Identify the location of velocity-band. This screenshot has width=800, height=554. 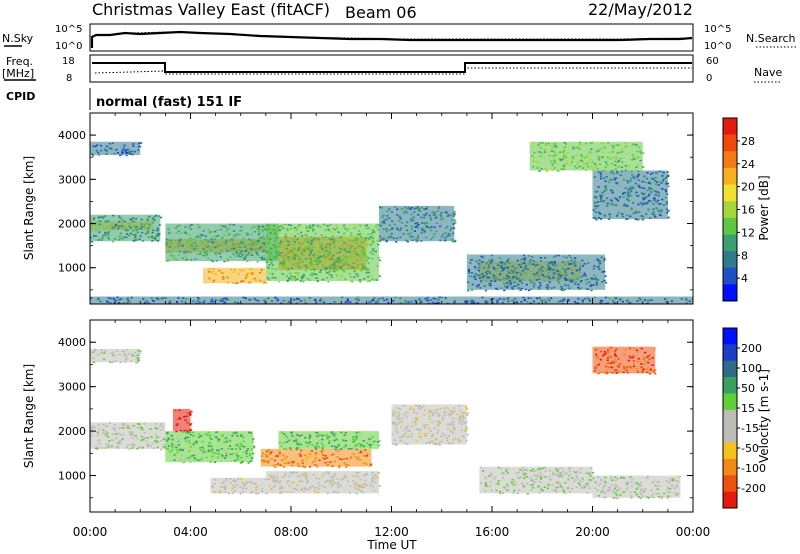
(316, 458).